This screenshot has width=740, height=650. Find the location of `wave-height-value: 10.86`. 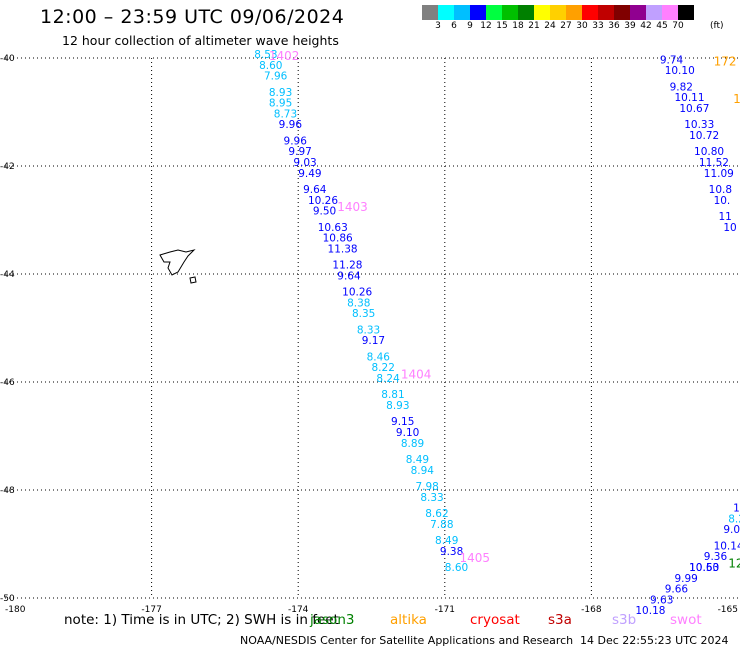

wave-height-value: 10.86 is located at coordinates (338, 239).